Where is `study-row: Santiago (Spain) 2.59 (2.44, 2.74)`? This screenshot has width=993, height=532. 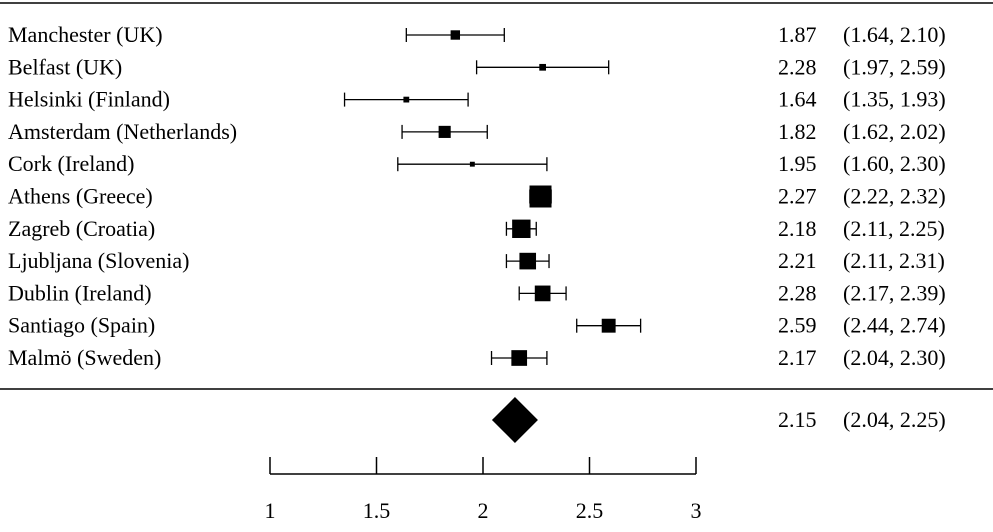
study-row: Santiago (Spain) 2.59 (2.44, 2.74) is located at coordinates (477, 325).